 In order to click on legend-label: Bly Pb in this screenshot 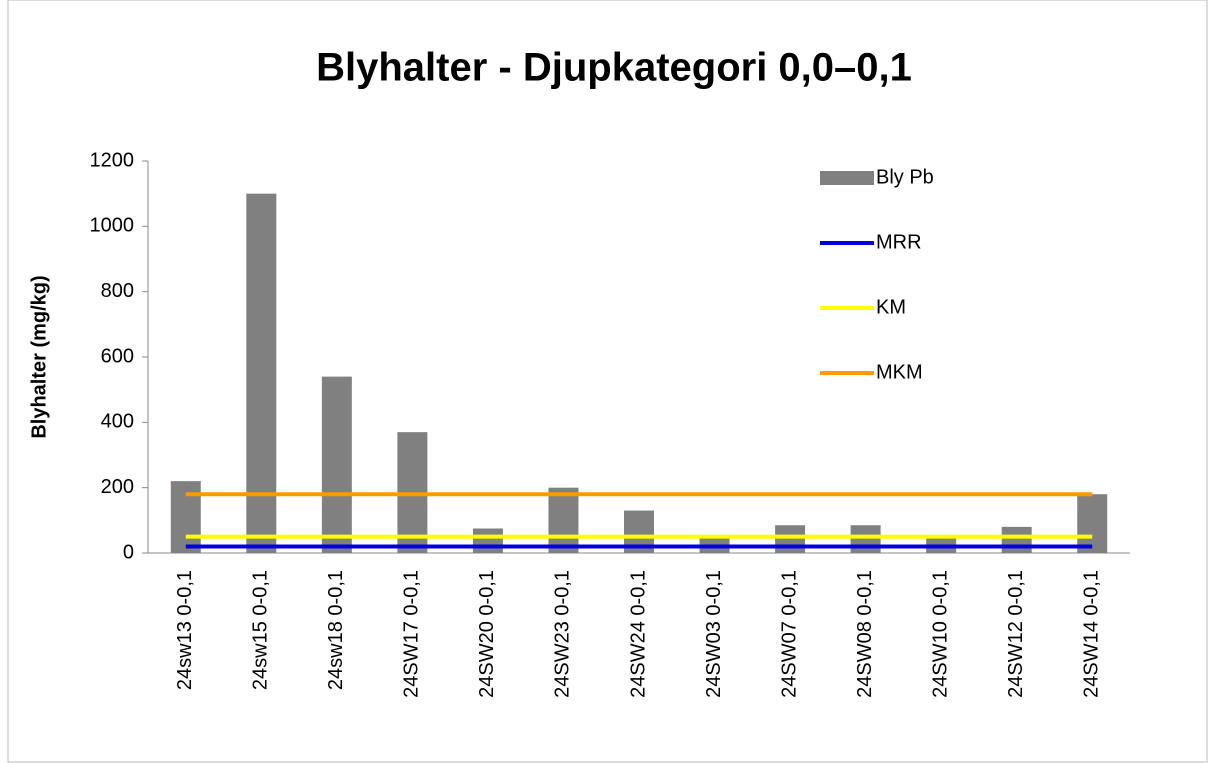, I will do `click(905, 177)`.